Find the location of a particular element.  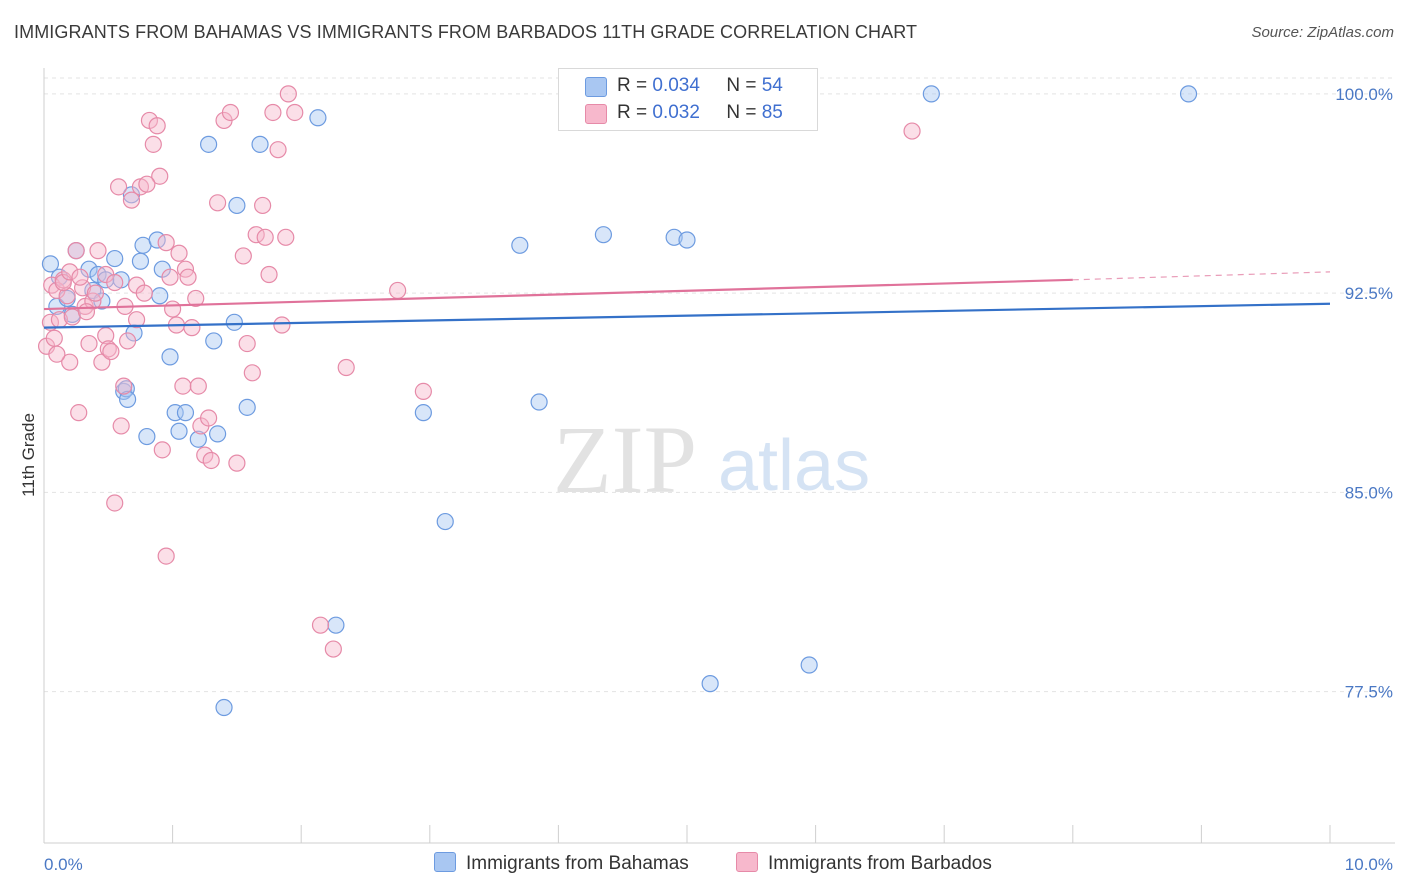

legend-label-bahamas: Immigrants from Bahamas is located at coordinates (577, 863).